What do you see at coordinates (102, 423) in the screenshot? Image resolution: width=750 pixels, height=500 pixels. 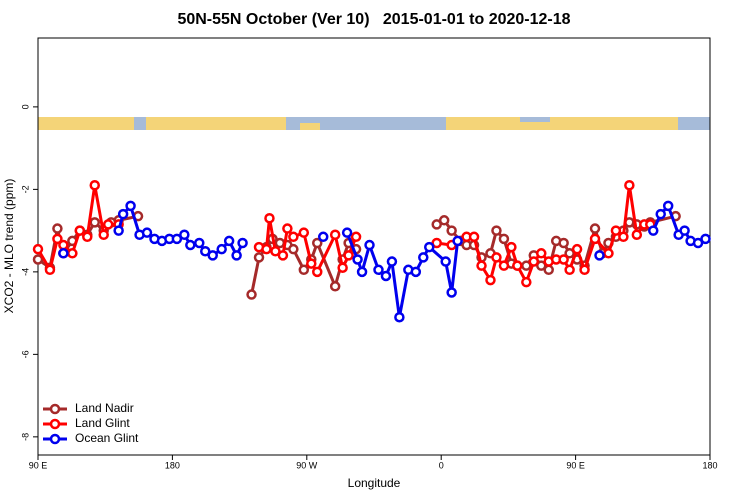 I see `legend-label: Land Glint` at bounding box center [102, 423].